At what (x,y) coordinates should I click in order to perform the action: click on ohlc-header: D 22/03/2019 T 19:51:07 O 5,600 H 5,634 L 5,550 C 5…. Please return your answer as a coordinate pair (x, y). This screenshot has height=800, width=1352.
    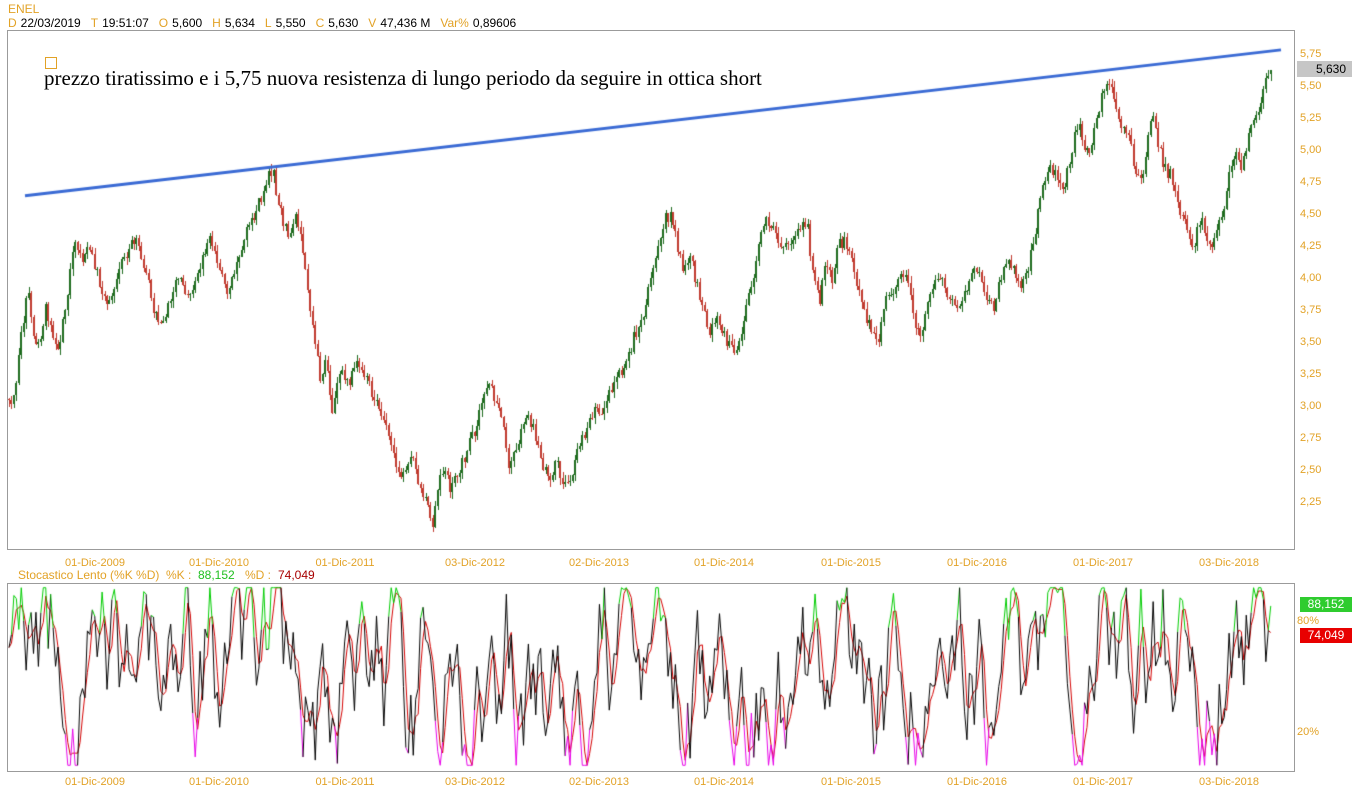
    Looking at the image, I should click on (267, 23).